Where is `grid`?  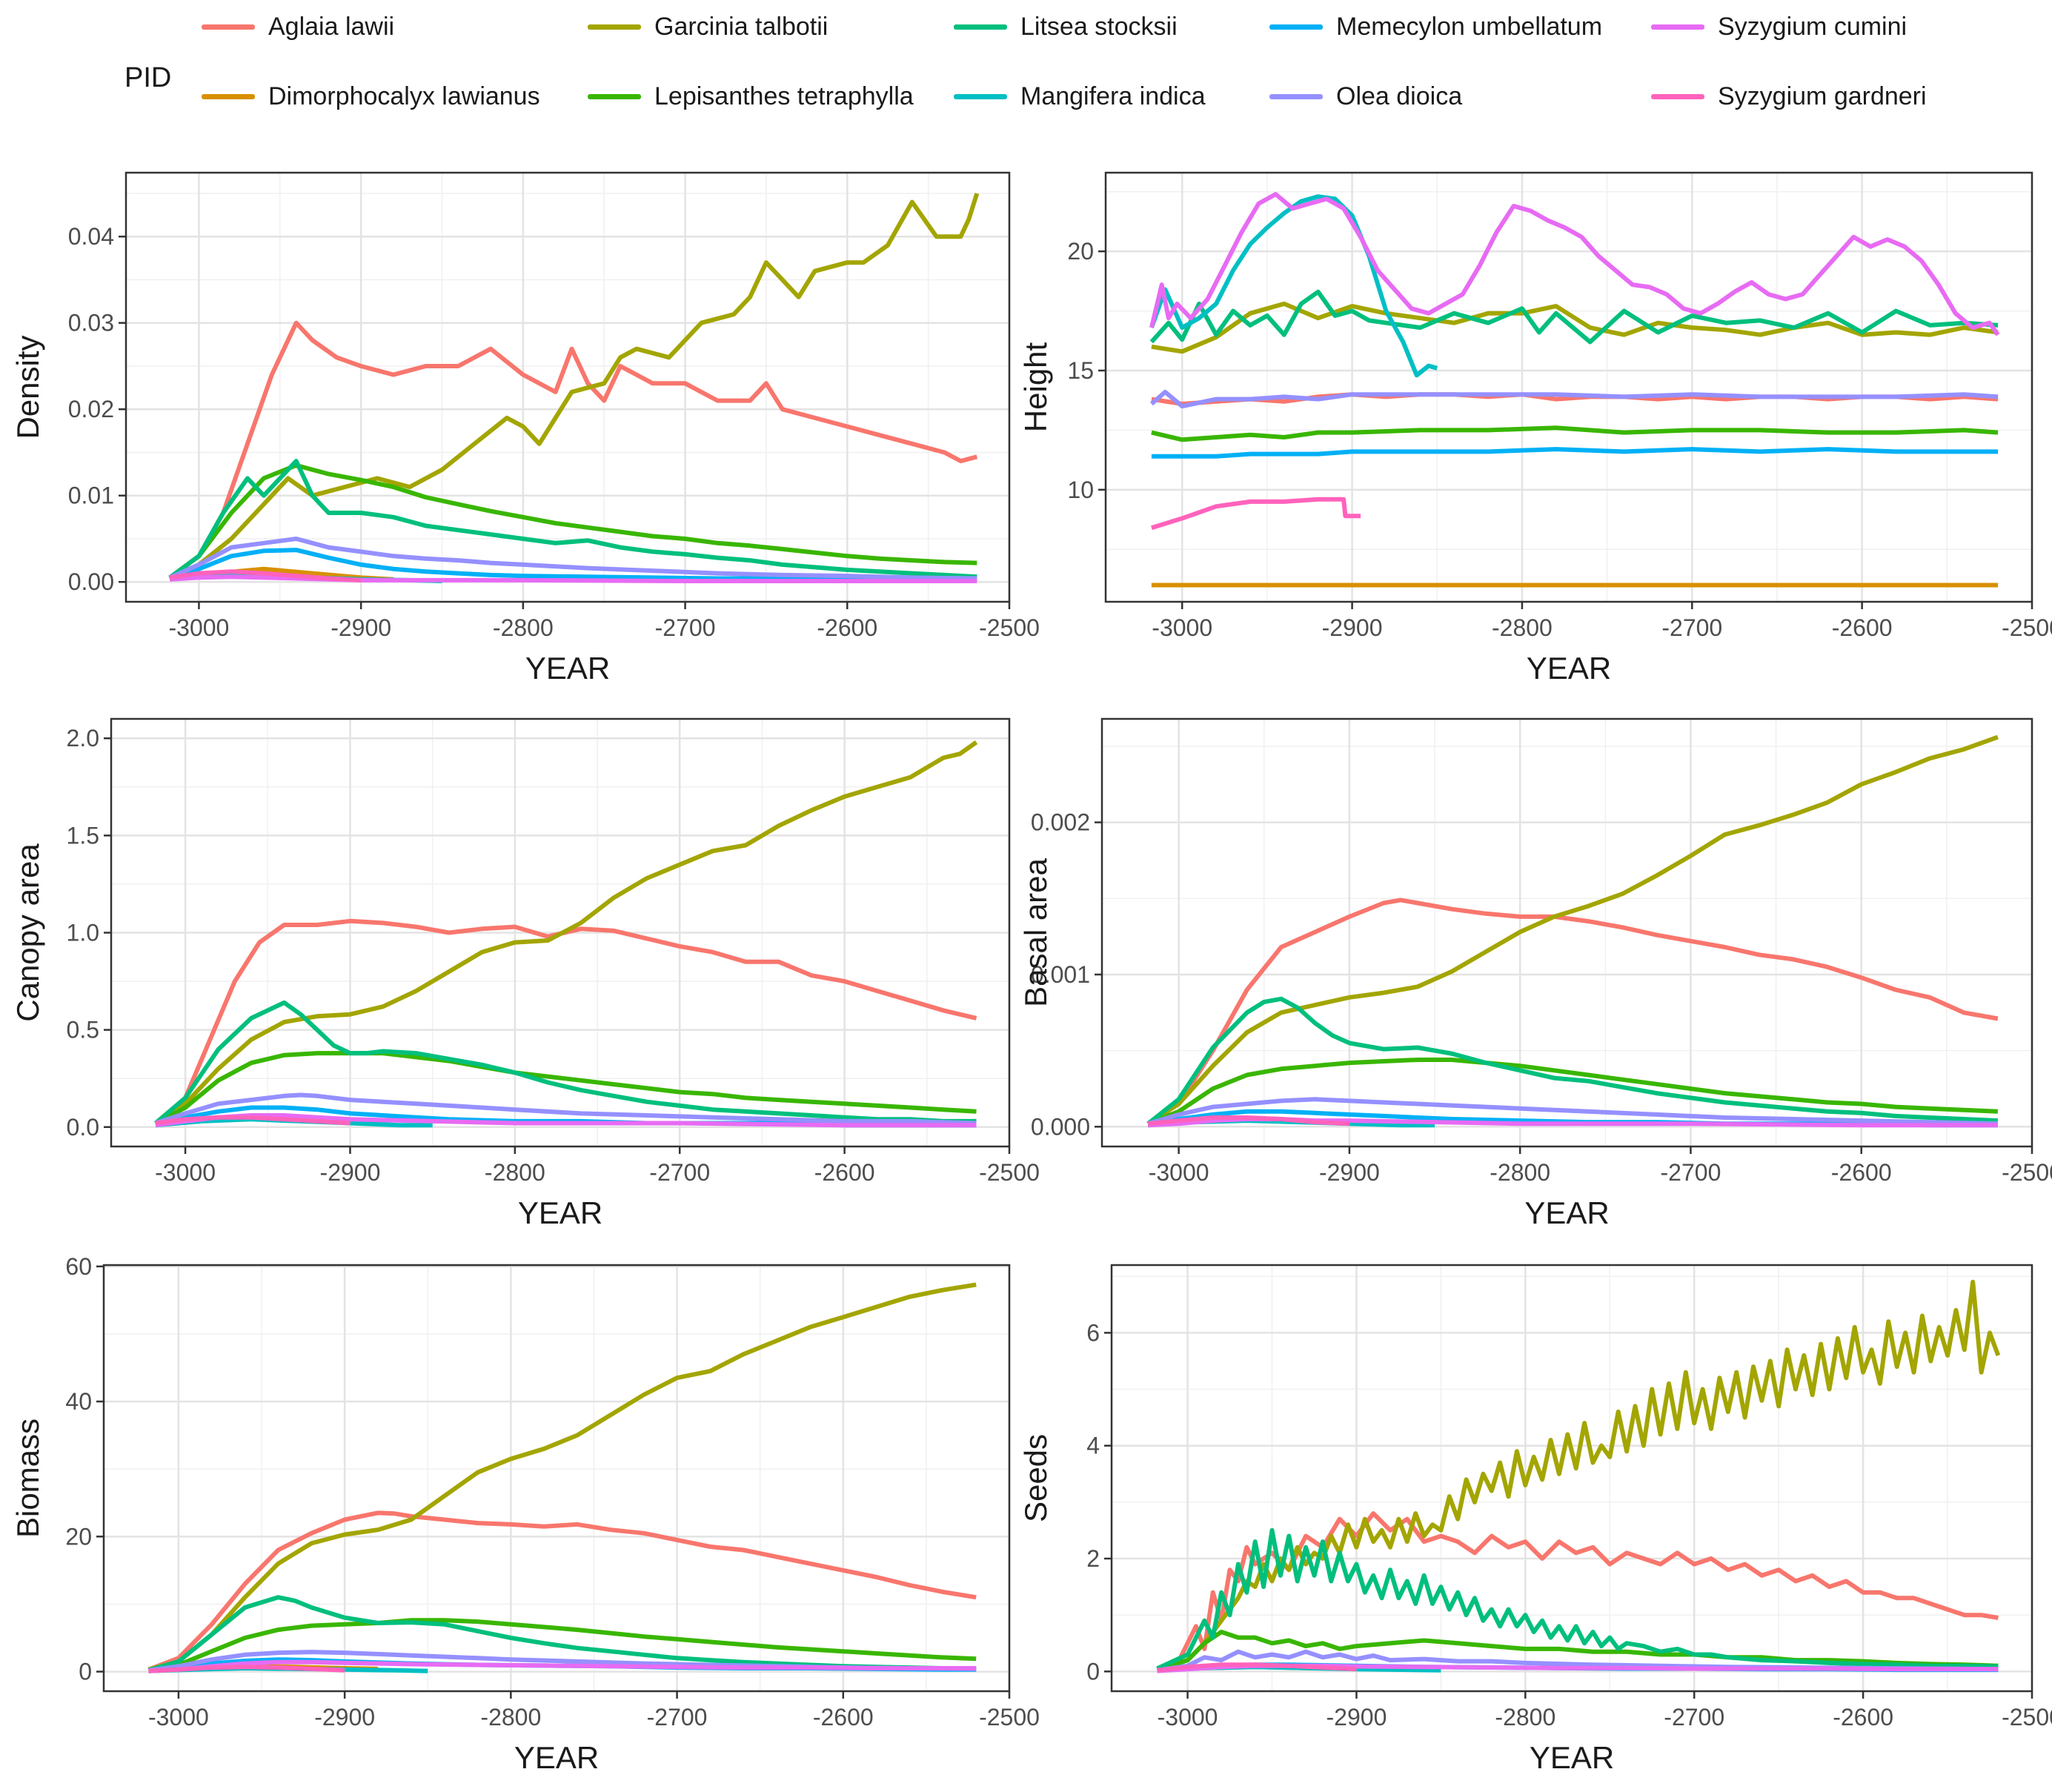
grid is located at coordinates (557, 1478).